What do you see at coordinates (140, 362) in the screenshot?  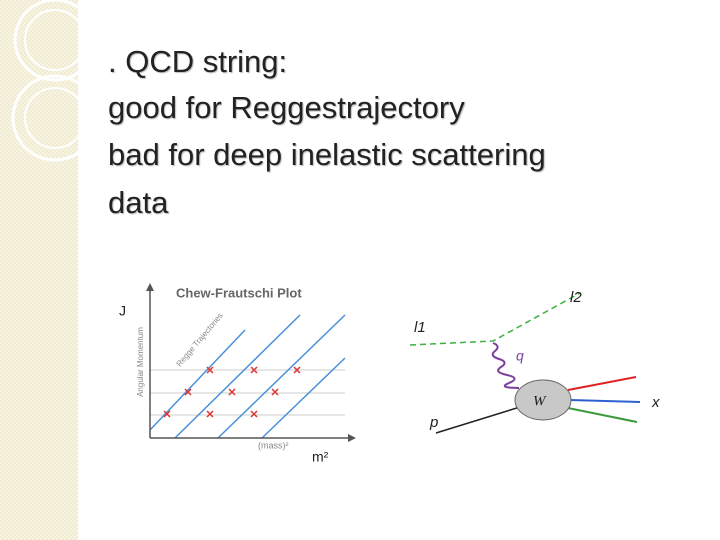 I see `y-axis-label: Angular Momentum` at bounding box center [140, 362].